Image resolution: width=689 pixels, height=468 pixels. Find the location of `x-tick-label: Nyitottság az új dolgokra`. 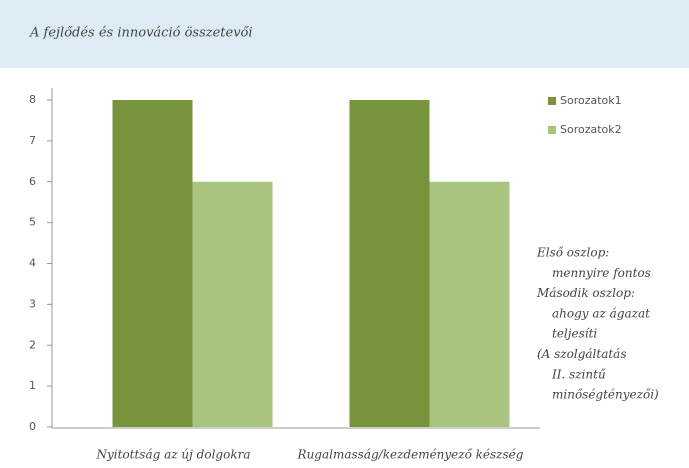

x-tick-label: Nyitottság az új dolgokra is located at coordinates (173, 455).